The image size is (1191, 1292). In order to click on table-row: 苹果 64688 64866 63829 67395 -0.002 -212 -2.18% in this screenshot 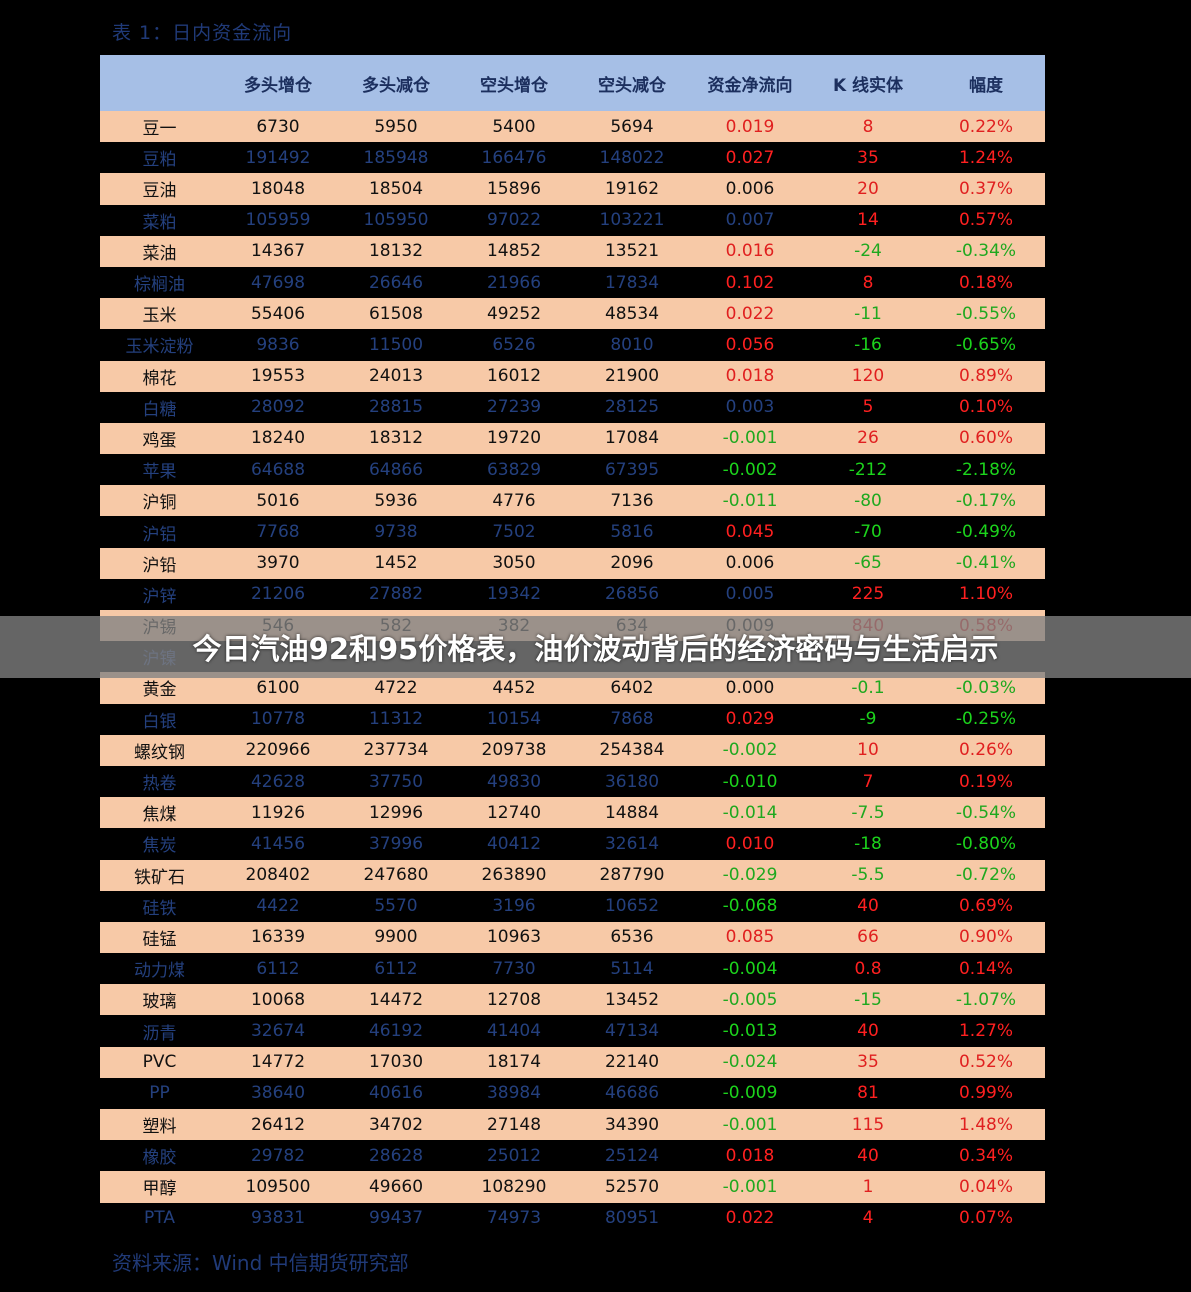, I will do `click(572, 470)`.